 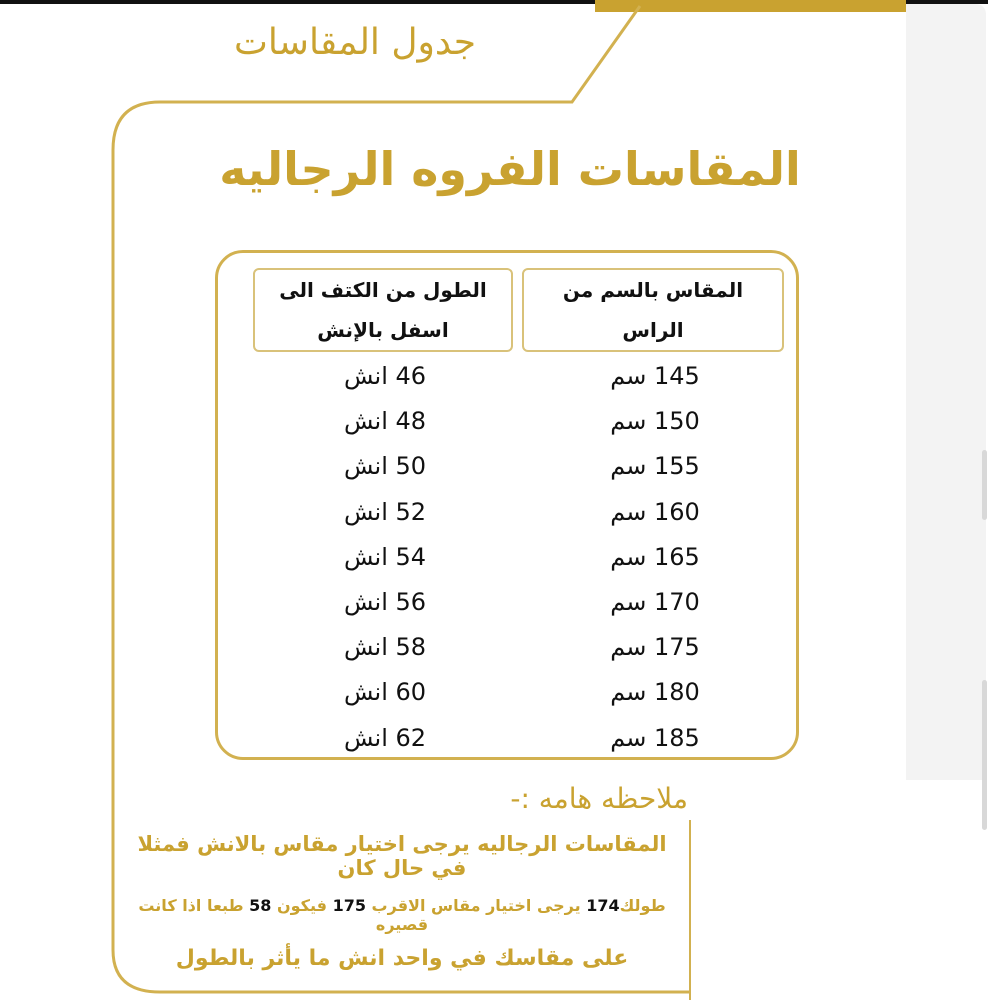 I want to click on note-line-3: على مقاسك في واحد انش ما يأثر بالطول, so click(x=402, y=958).